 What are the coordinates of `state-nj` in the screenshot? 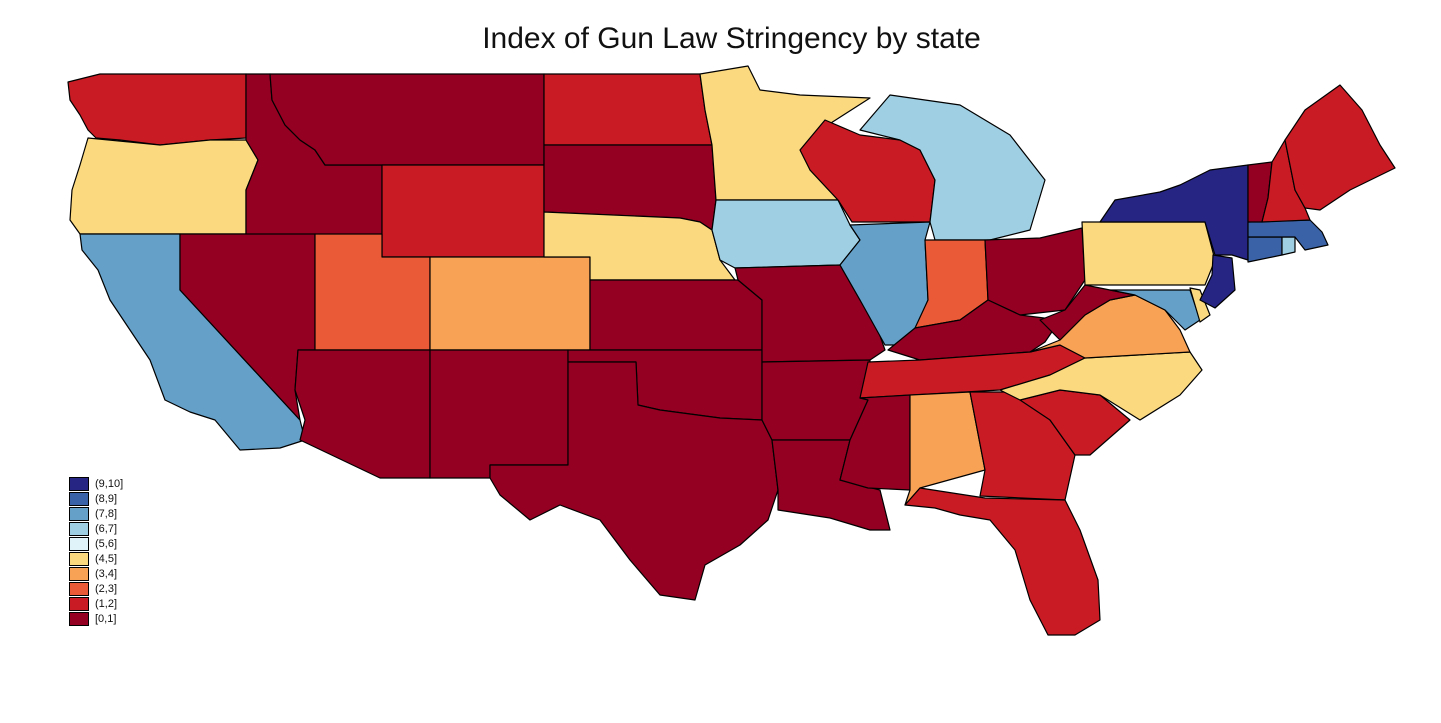 It's located at (1217, 281).